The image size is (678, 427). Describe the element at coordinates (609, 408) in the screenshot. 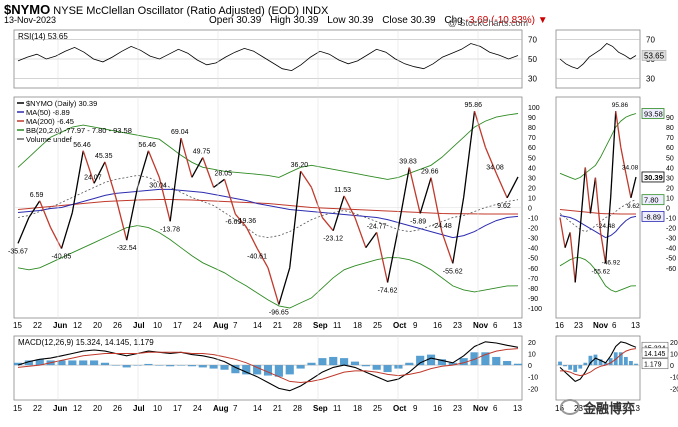

I see `wechat-text: 金融博弈` at that location.